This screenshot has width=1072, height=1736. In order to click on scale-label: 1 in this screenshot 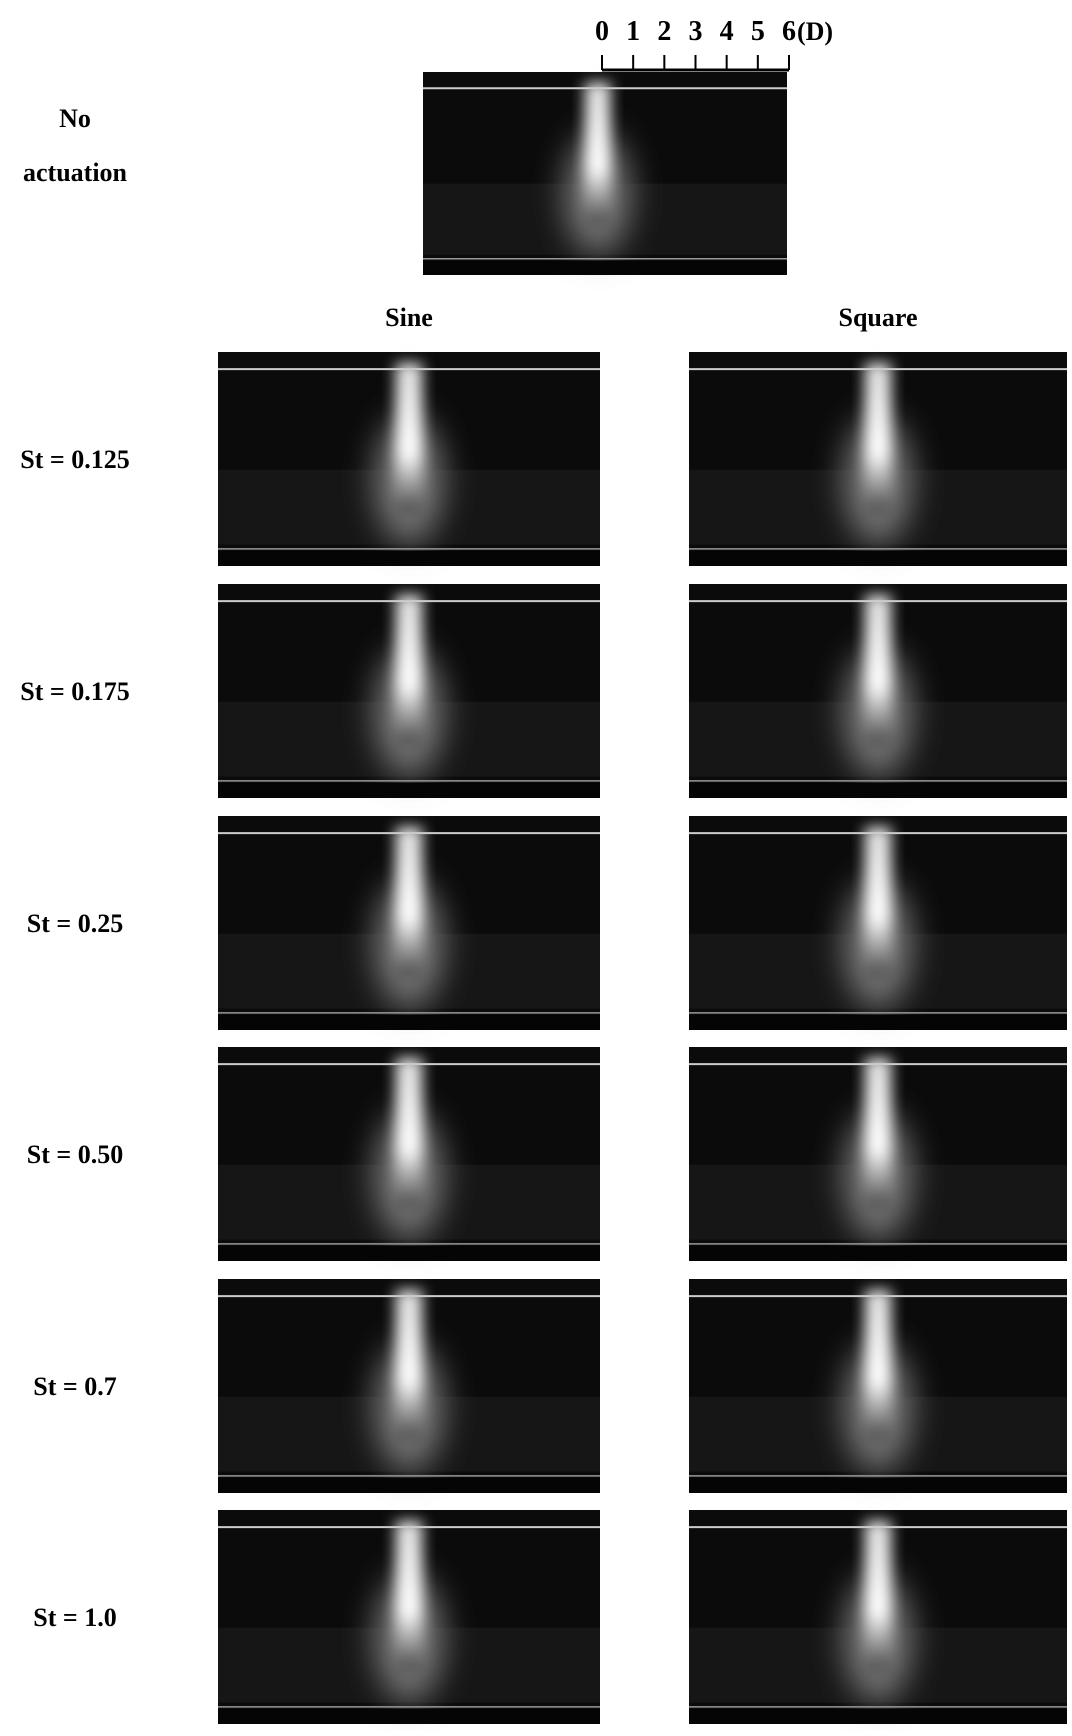, I will do `click(633, 31)`.